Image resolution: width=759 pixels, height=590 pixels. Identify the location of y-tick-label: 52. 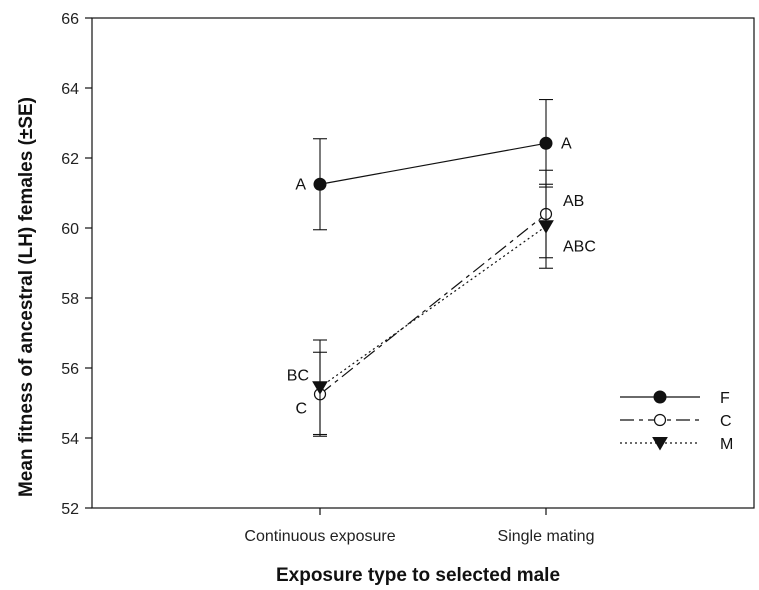
(70, 509).